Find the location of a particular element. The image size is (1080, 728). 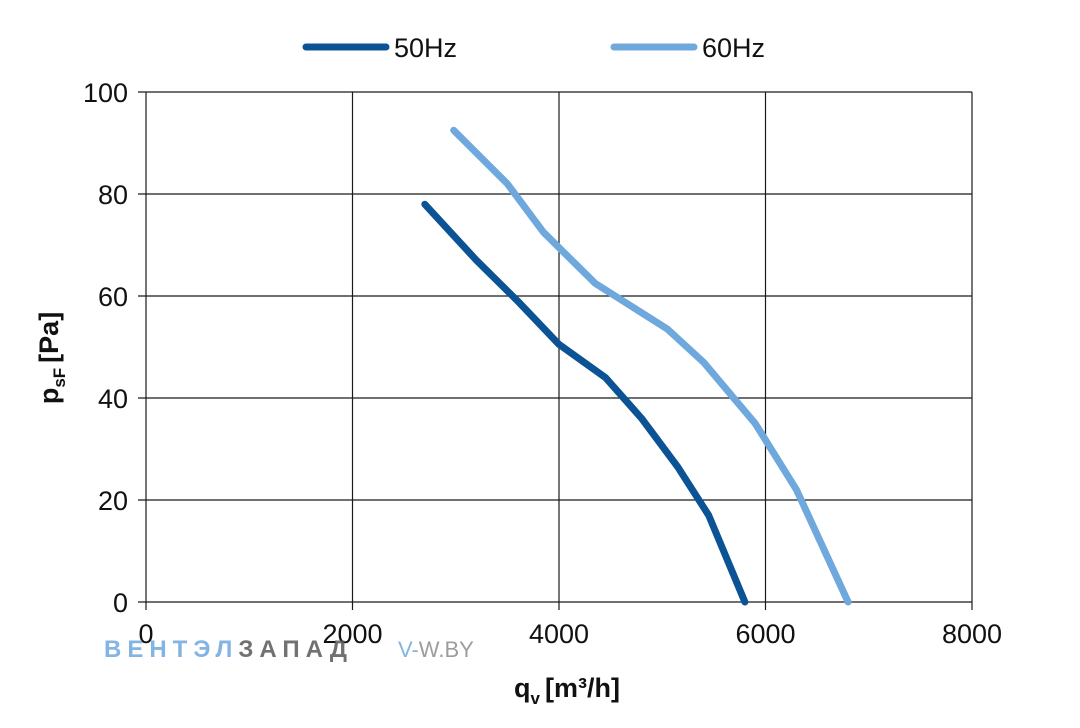

y-tick-labels: 0 20 40 60 80 100 is located at coordinates (105, 348).